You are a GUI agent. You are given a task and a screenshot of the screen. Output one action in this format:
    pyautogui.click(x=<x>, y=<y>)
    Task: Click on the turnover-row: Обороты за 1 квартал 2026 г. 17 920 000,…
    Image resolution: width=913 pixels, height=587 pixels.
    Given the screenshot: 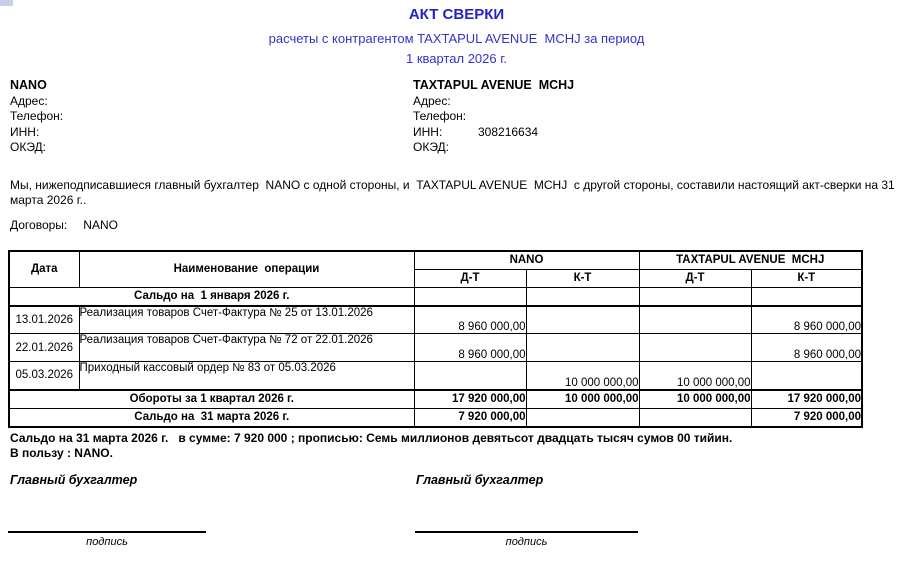 What is the action you would take?
    pyautogui.click(x=435, y=398)
    